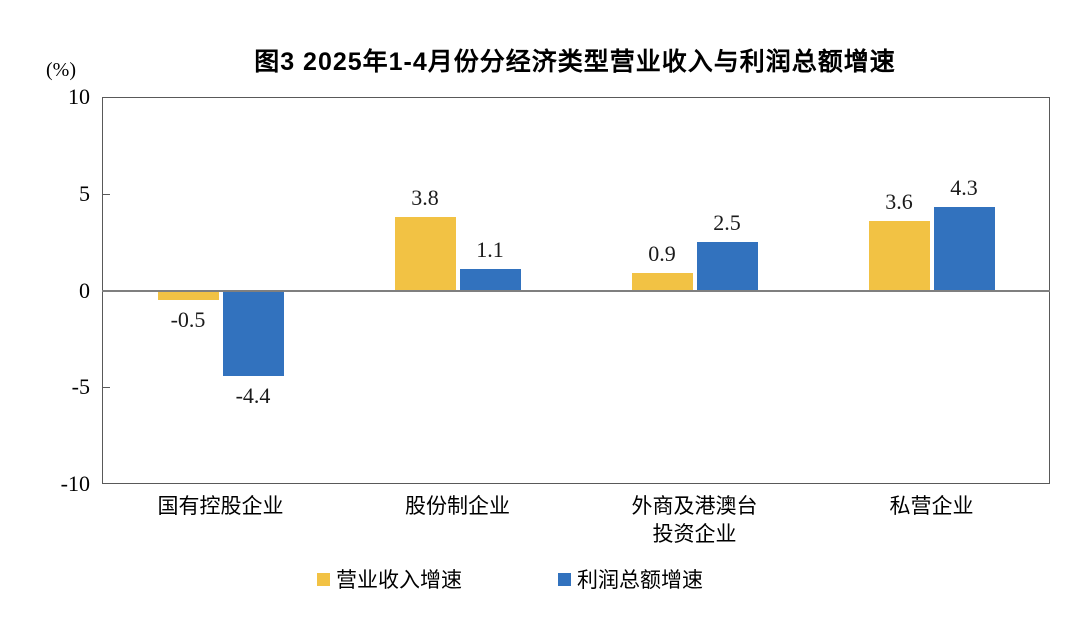 The width and height of the screenshot is (1080, 633). I want to click on x-category-label: 国有控股企业, so click(220, 506).